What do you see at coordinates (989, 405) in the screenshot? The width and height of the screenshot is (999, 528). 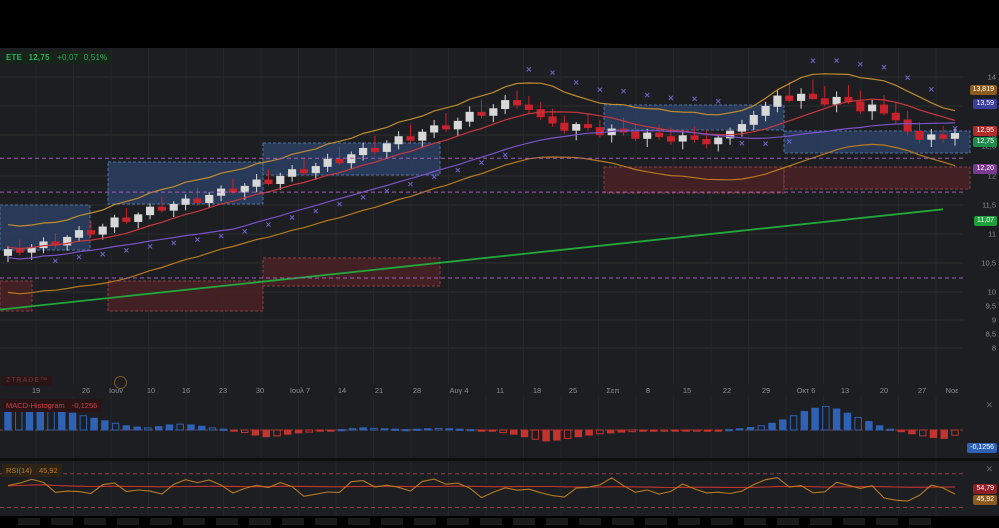 I see `macd-close-icon: ✕` at bounding box center [989, 405].